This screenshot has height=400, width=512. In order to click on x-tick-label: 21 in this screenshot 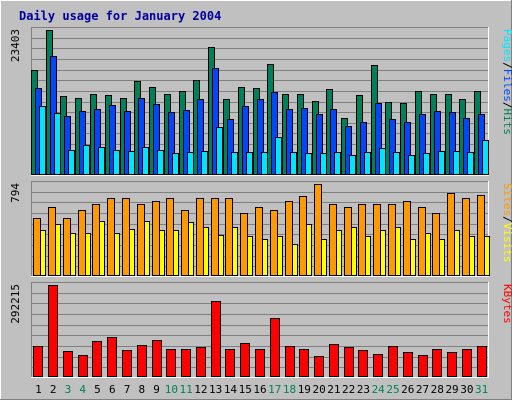, I will do `click(333, 389)`.